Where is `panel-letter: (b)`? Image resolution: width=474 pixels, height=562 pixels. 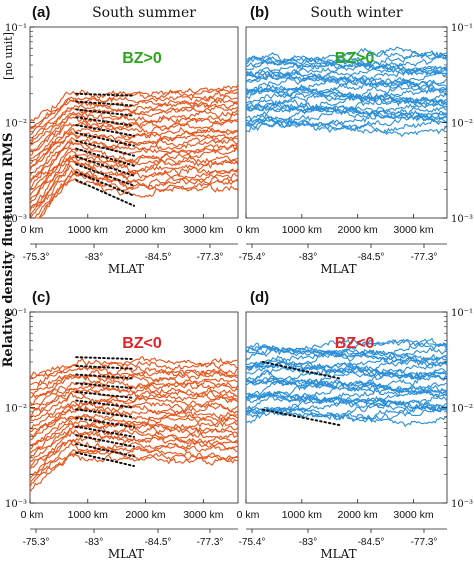
panel-letter: (b) is located at coordinates (259, 12).